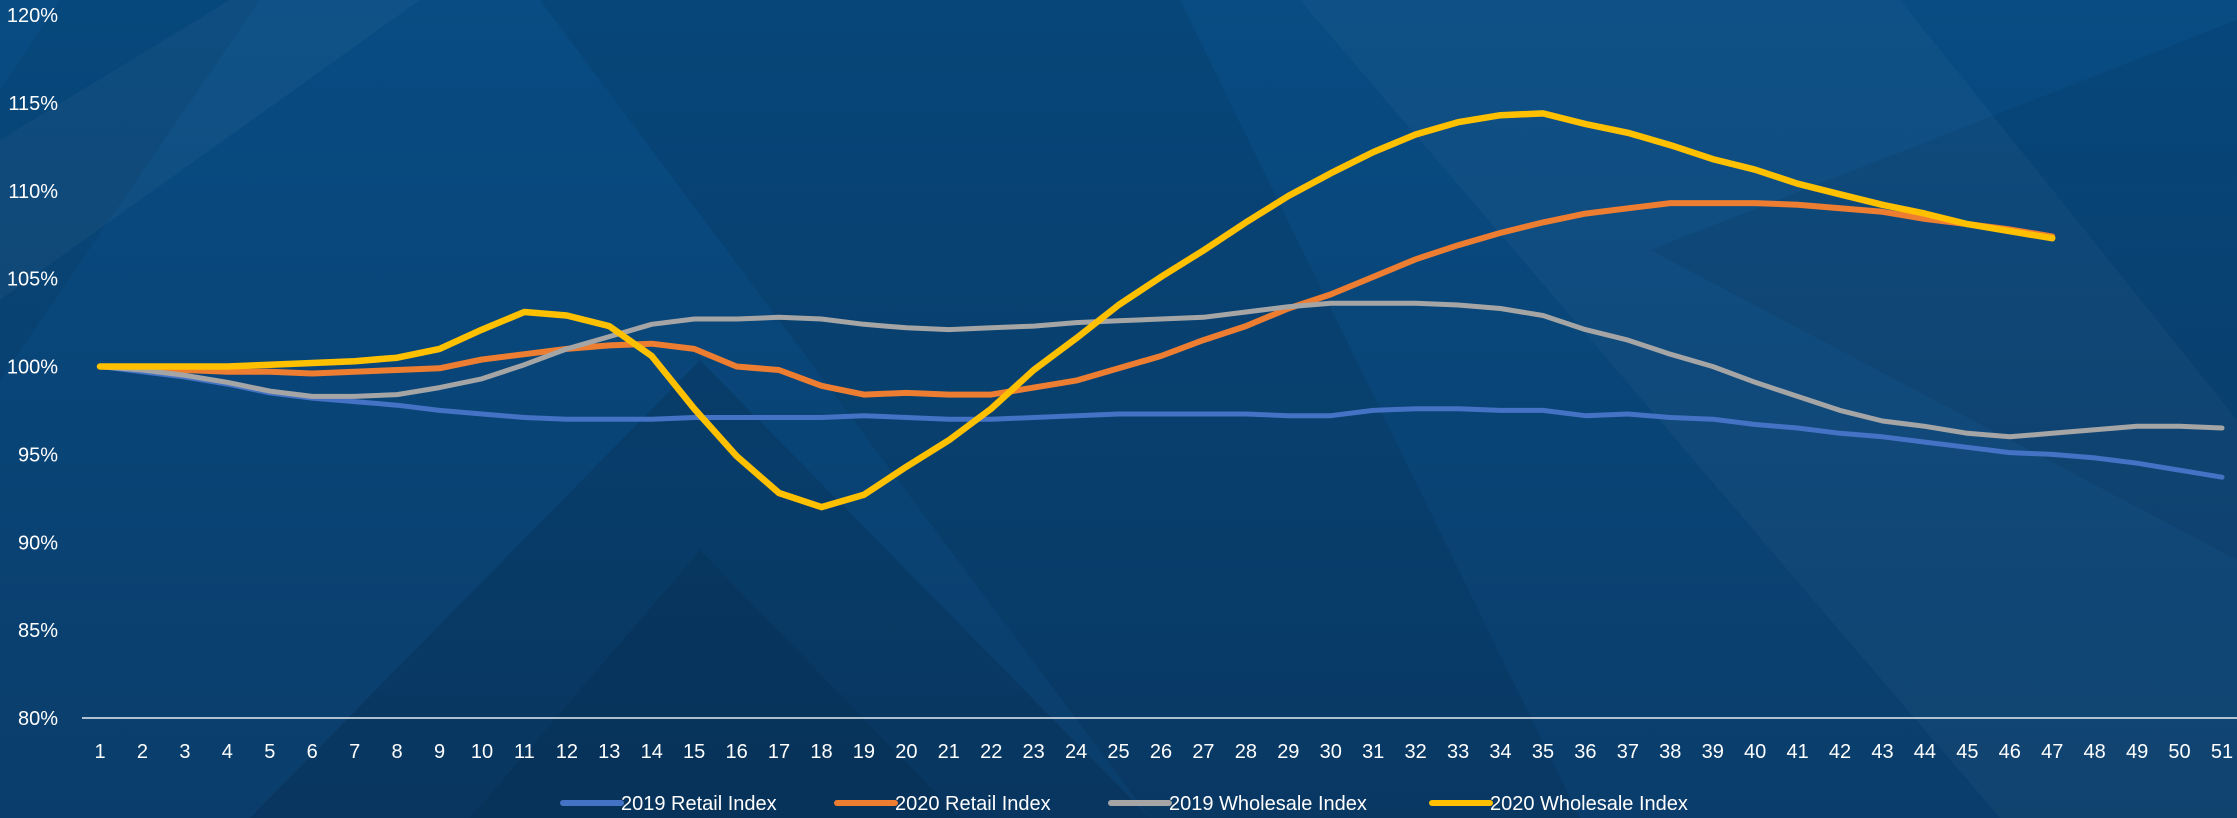  I want to click on x-tick-label: 10, so click(482, 752).